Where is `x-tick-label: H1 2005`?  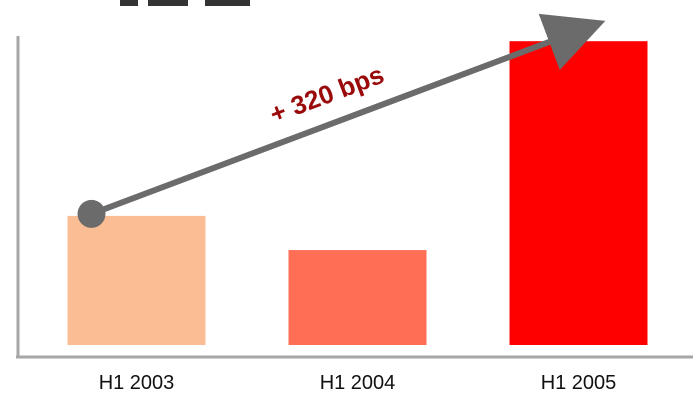 x-tick-label: H1 2005 is located at coordinates (579, 383).